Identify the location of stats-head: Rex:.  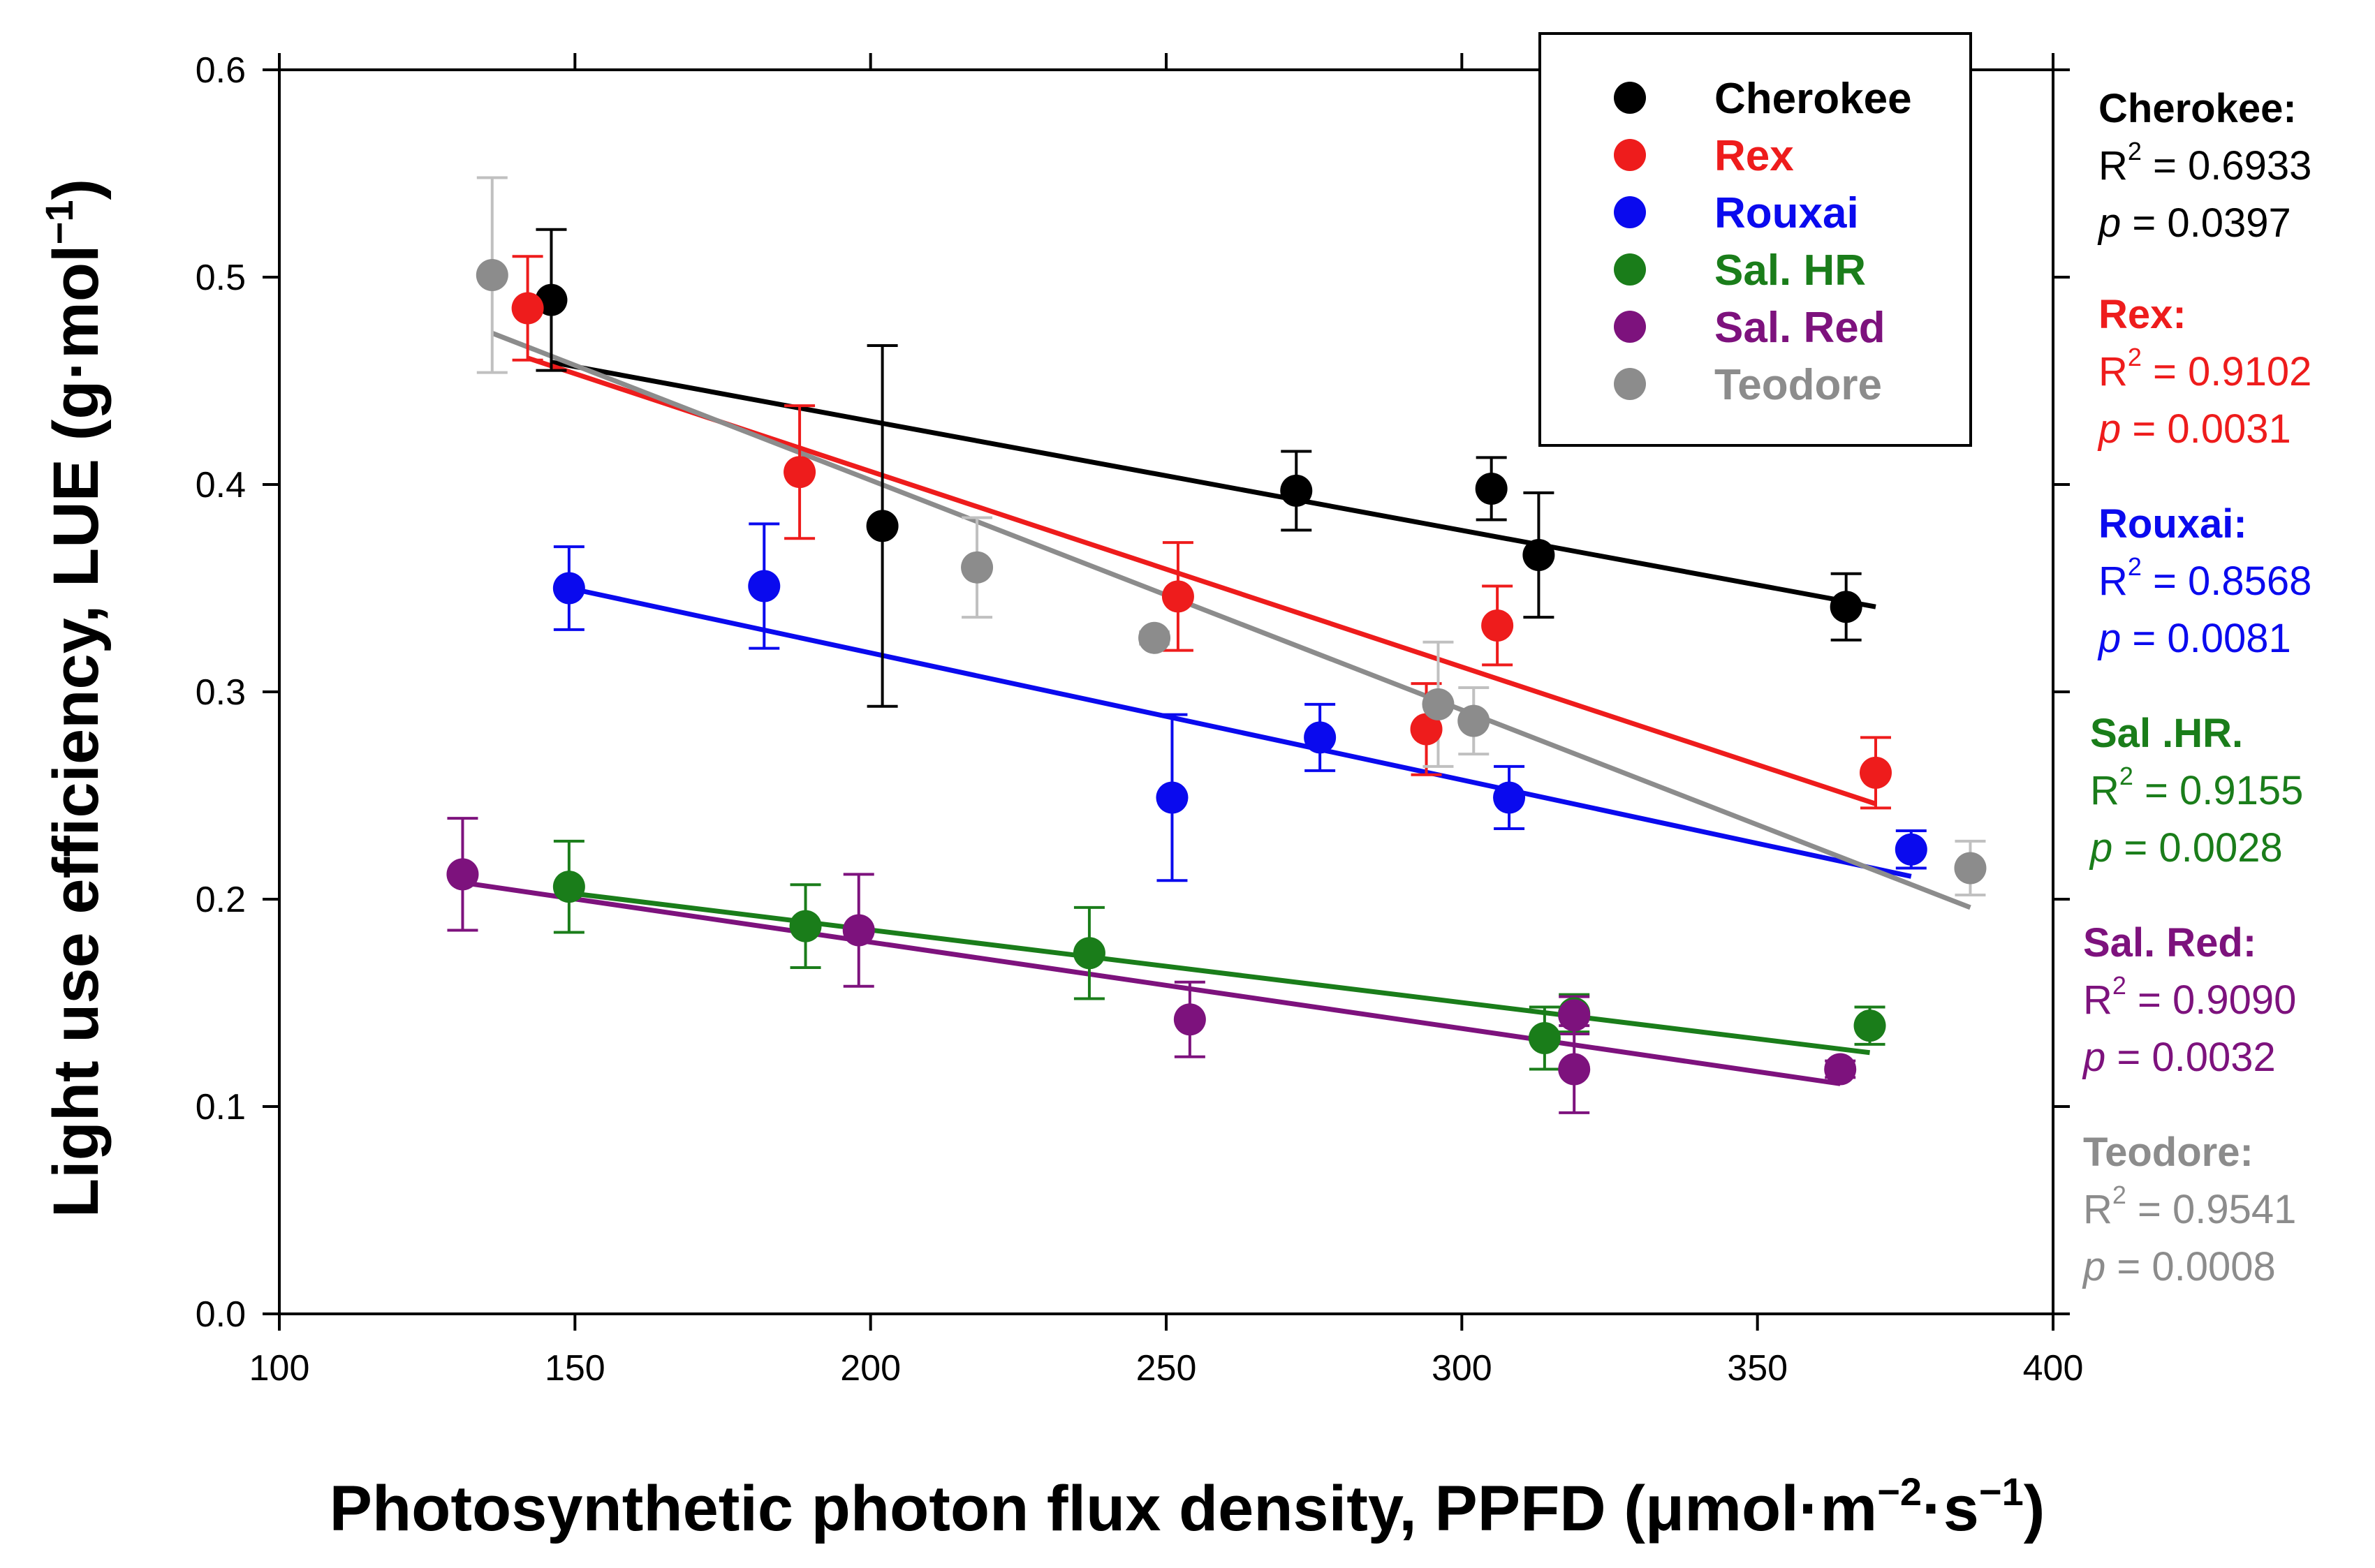
(2142, 314).